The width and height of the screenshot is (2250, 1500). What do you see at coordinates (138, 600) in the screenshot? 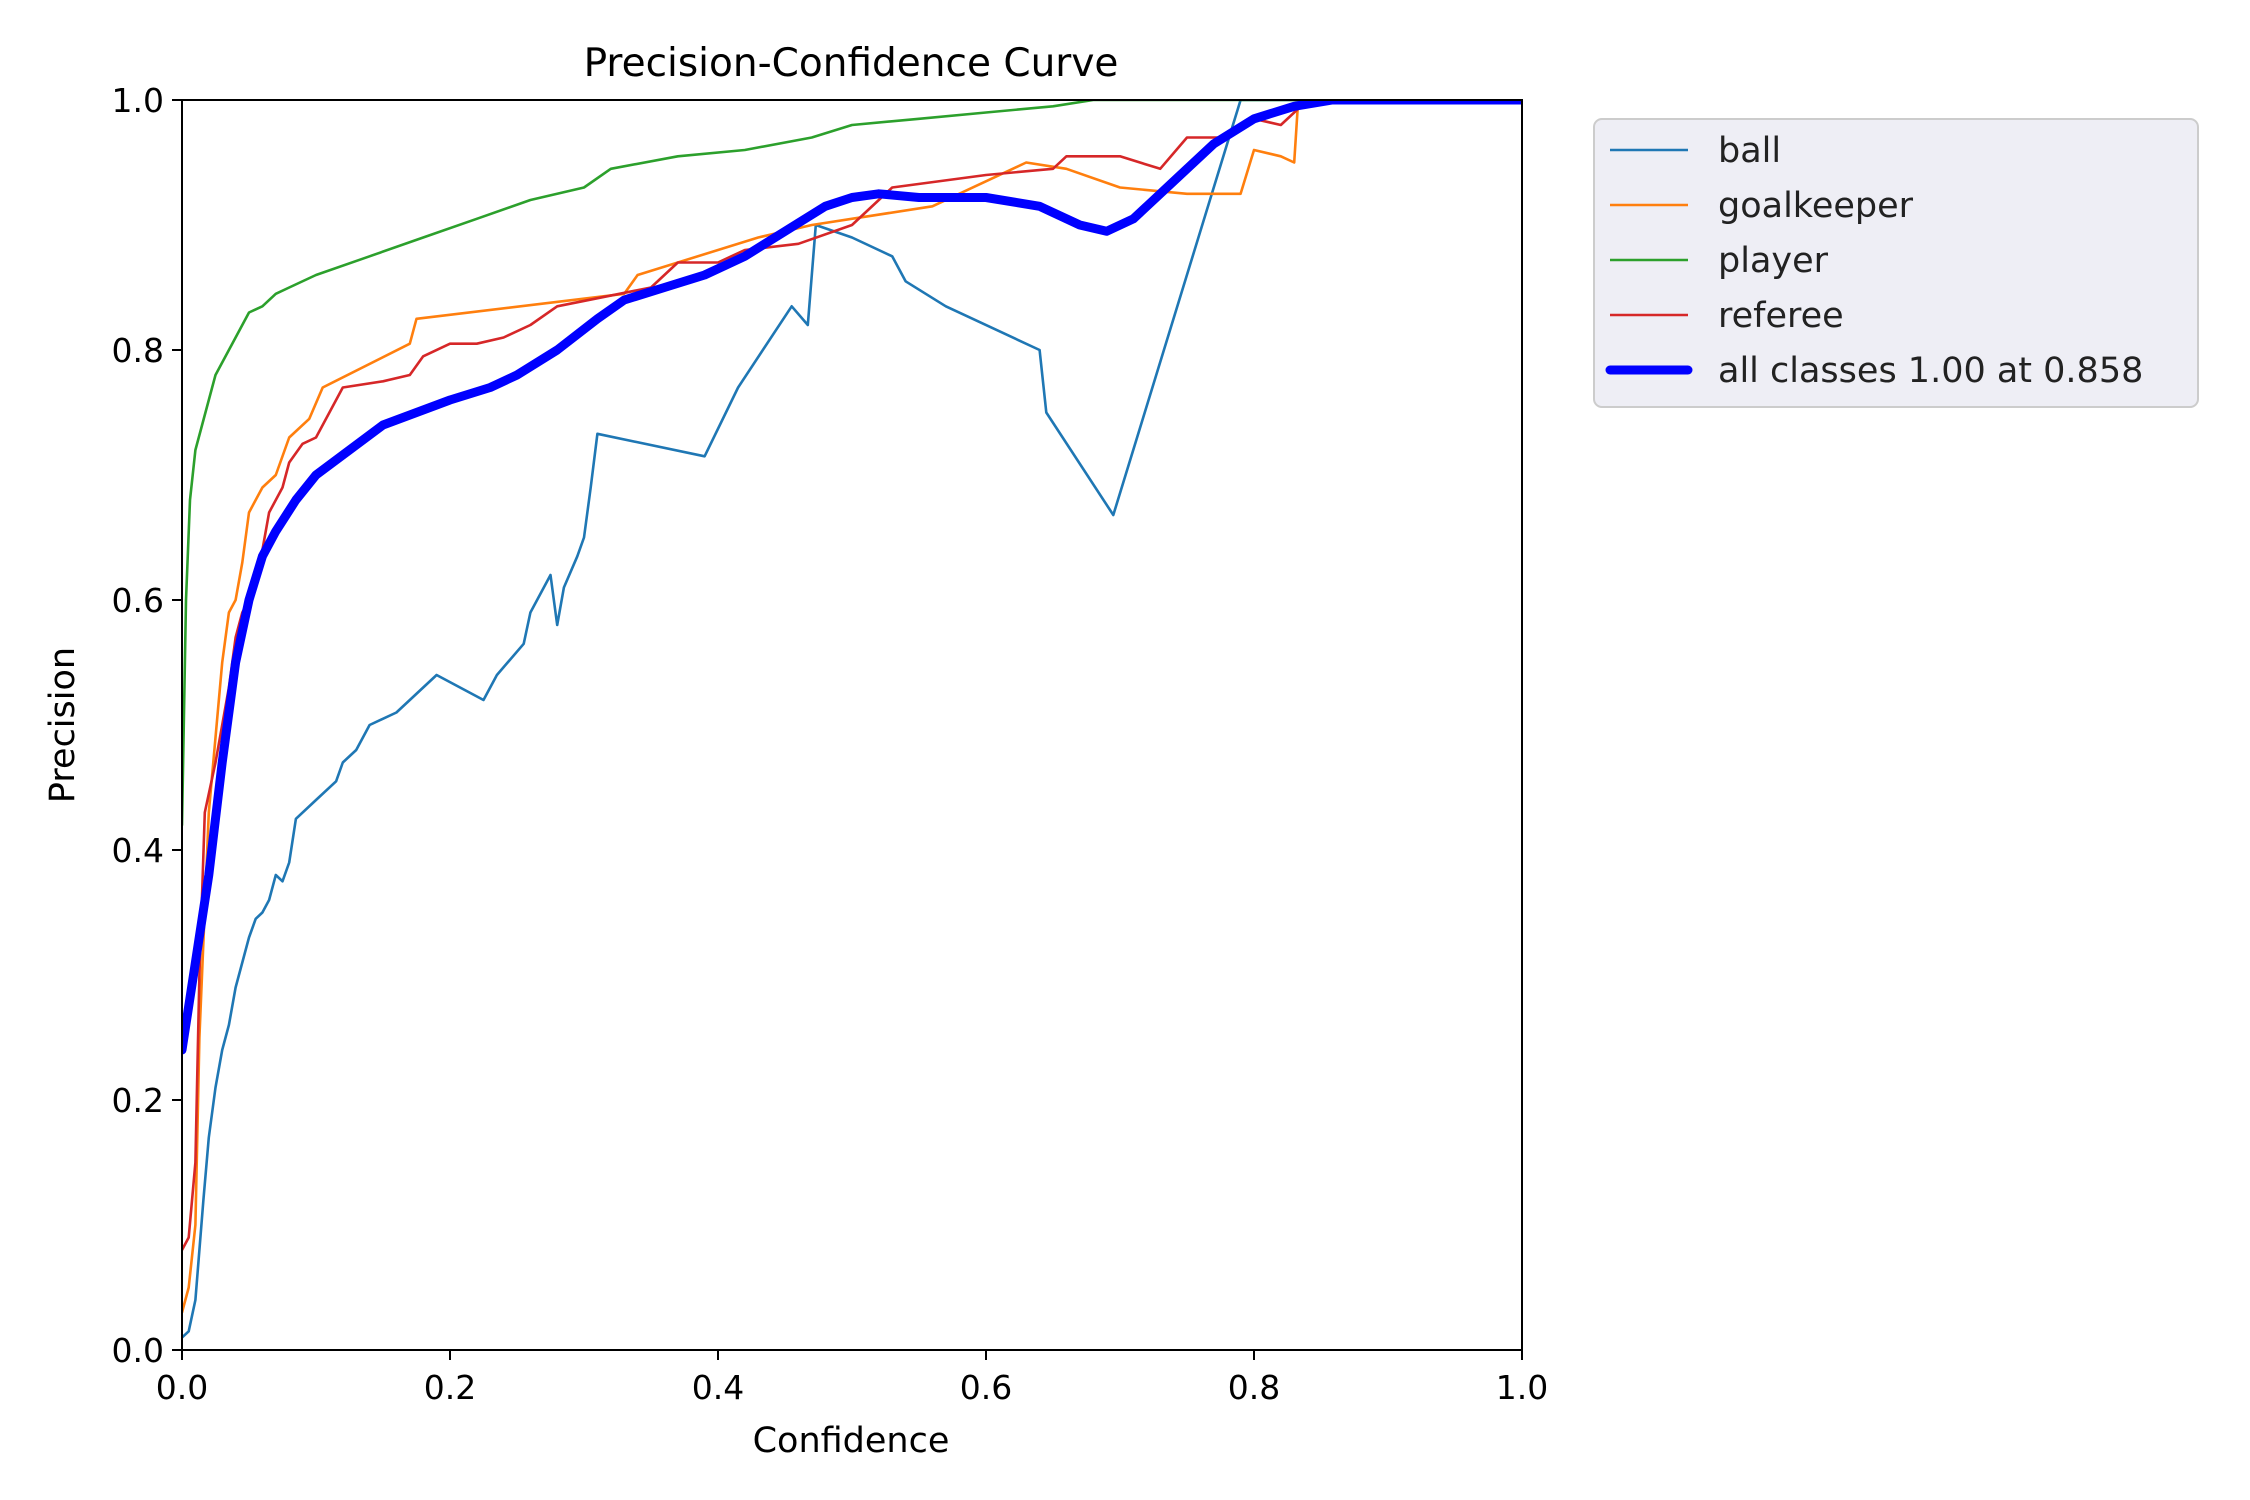
I see `y-tick-label: 0.6` at bounding box center [138, 600].